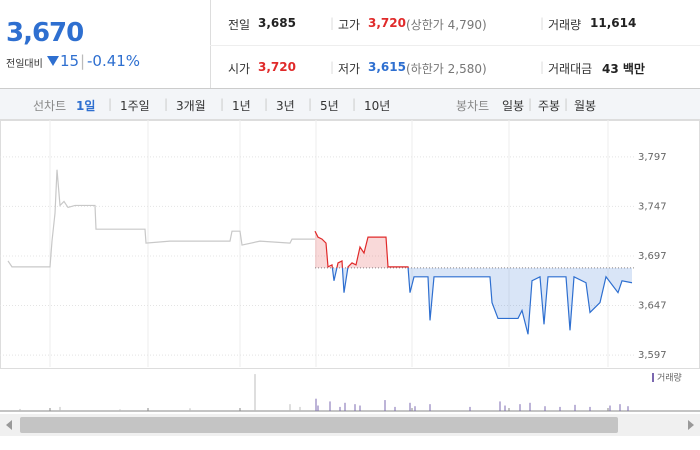 The width and height of the screenshot is (700, 450). Describe the element at coordinates (653, 377) in the screenshot. I see `legend-swatch` at that location.